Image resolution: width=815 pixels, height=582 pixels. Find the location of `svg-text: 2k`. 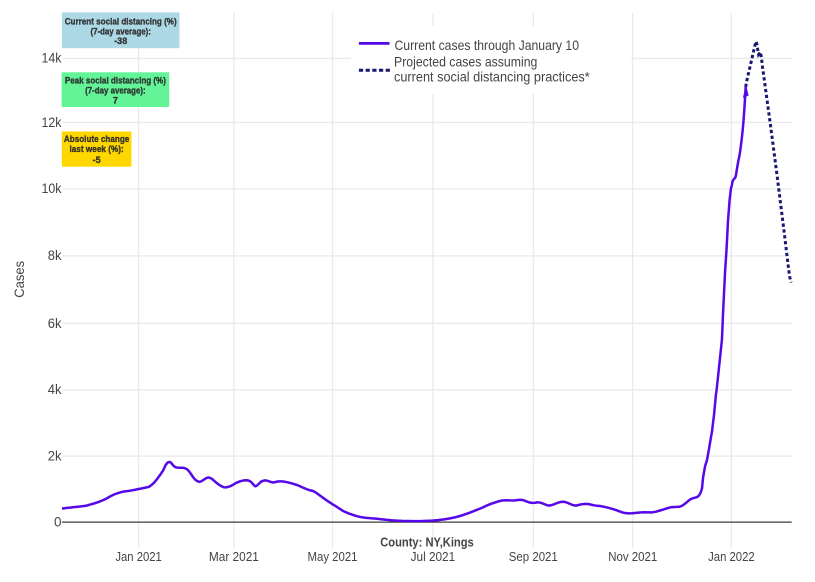

svg-text: 2k is located at coordinates (55, 455).